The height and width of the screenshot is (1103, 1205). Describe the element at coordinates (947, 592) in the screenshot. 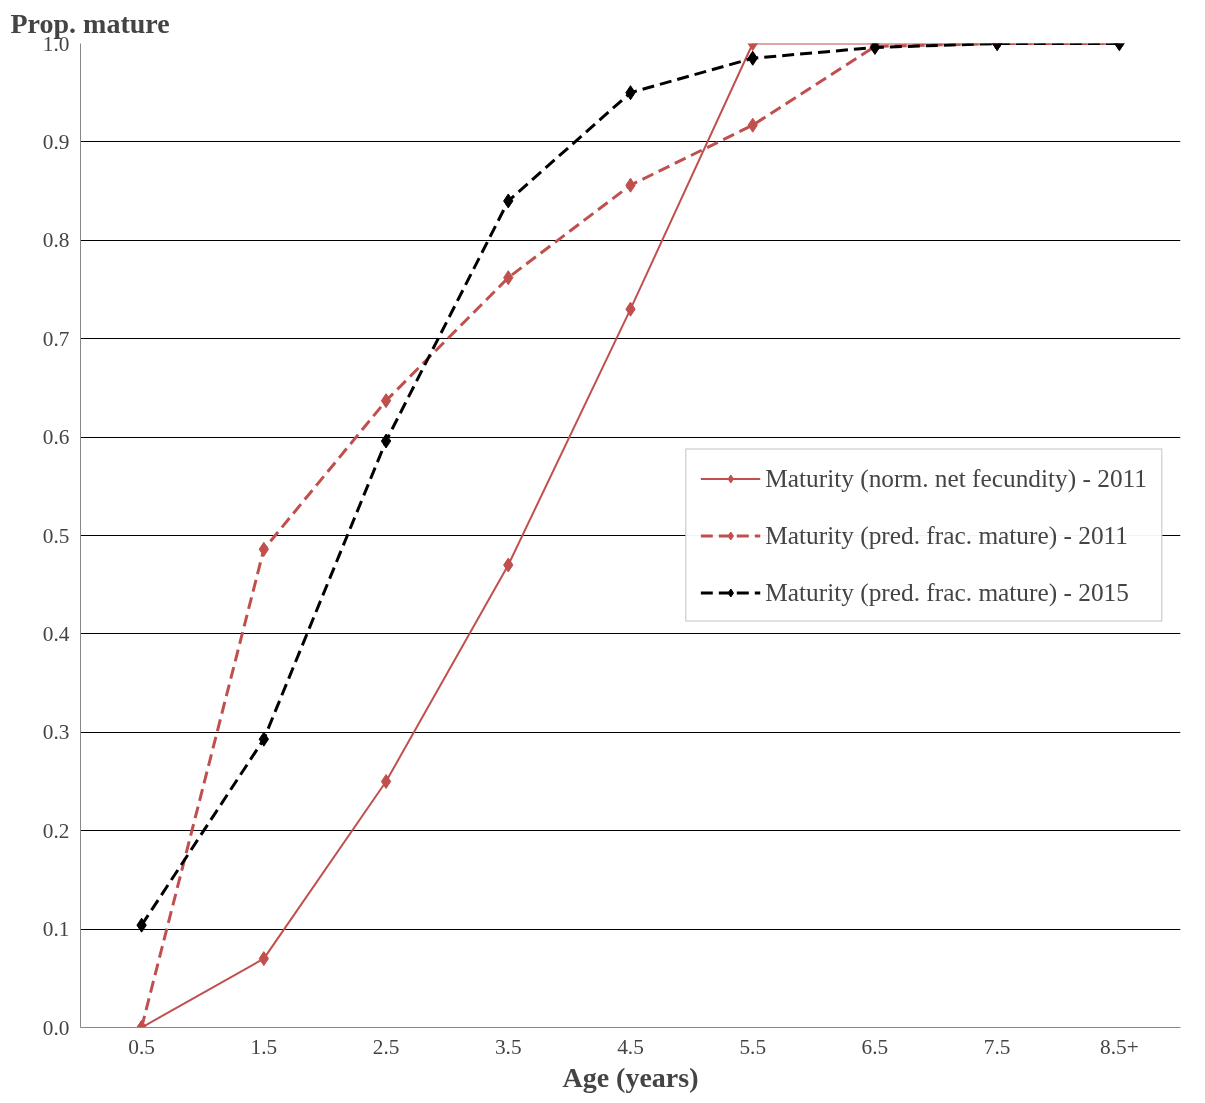

I see `legend-label: Maturity (pred. frac. mature) - 2015` at that location.